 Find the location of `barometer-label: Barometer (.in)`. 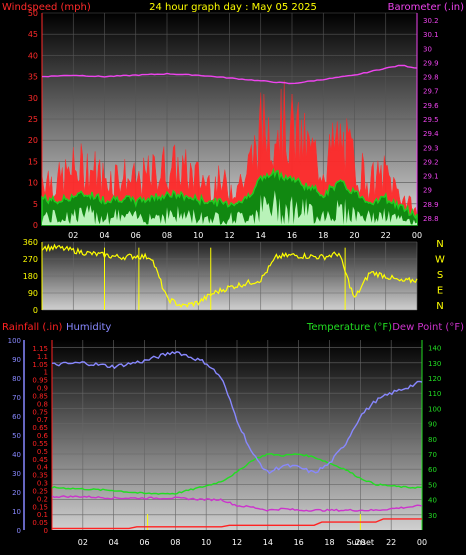

barometer-label: Barometer (.in) is located at coordinates (426, 7).